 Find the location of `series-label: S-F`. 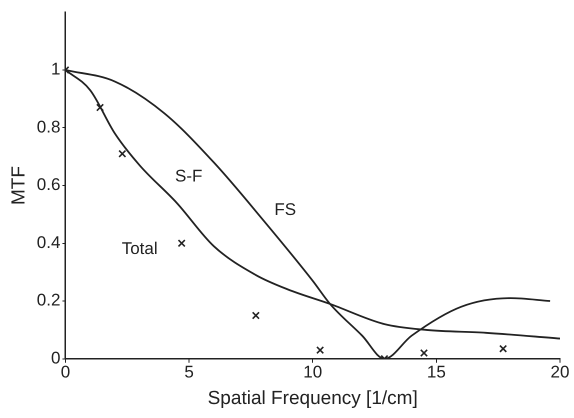

series-label: S-F is located at coordinates (188, 176).